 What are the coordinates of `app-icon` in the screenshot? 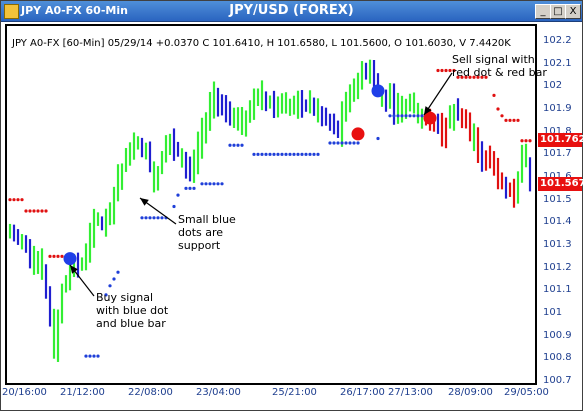 It's located at (11, 11).